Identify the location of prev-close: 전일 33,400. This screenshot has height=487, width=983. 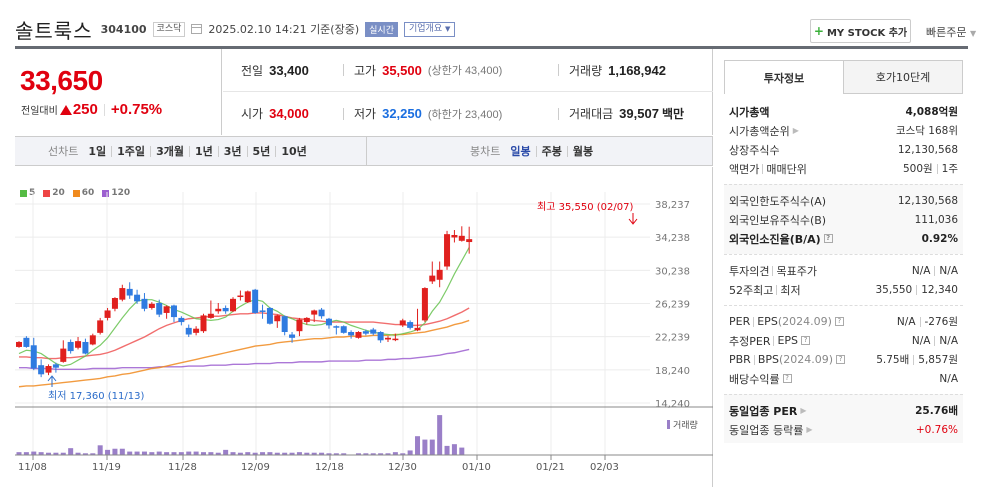
(275, 70).